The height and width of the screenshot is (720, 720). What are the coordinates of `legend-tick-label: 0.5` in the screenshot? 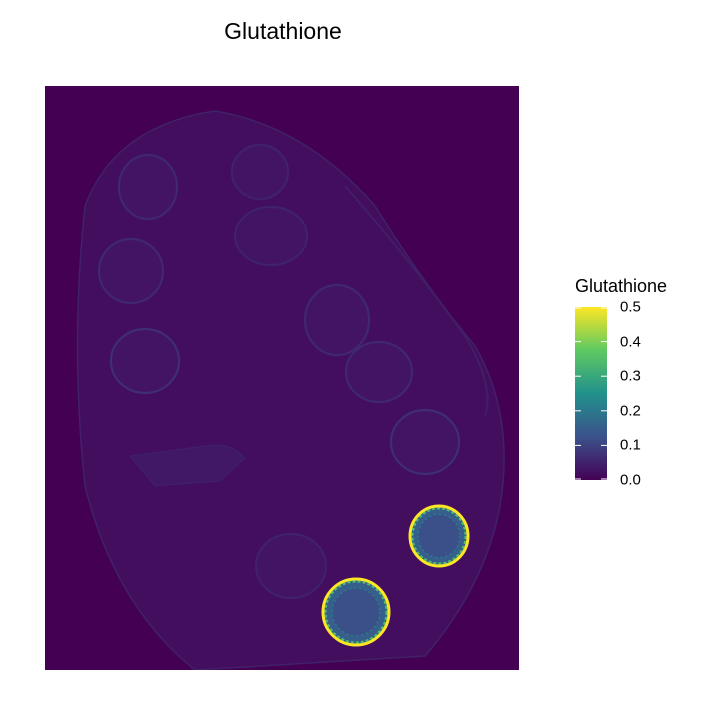 It's located at (630, 307).